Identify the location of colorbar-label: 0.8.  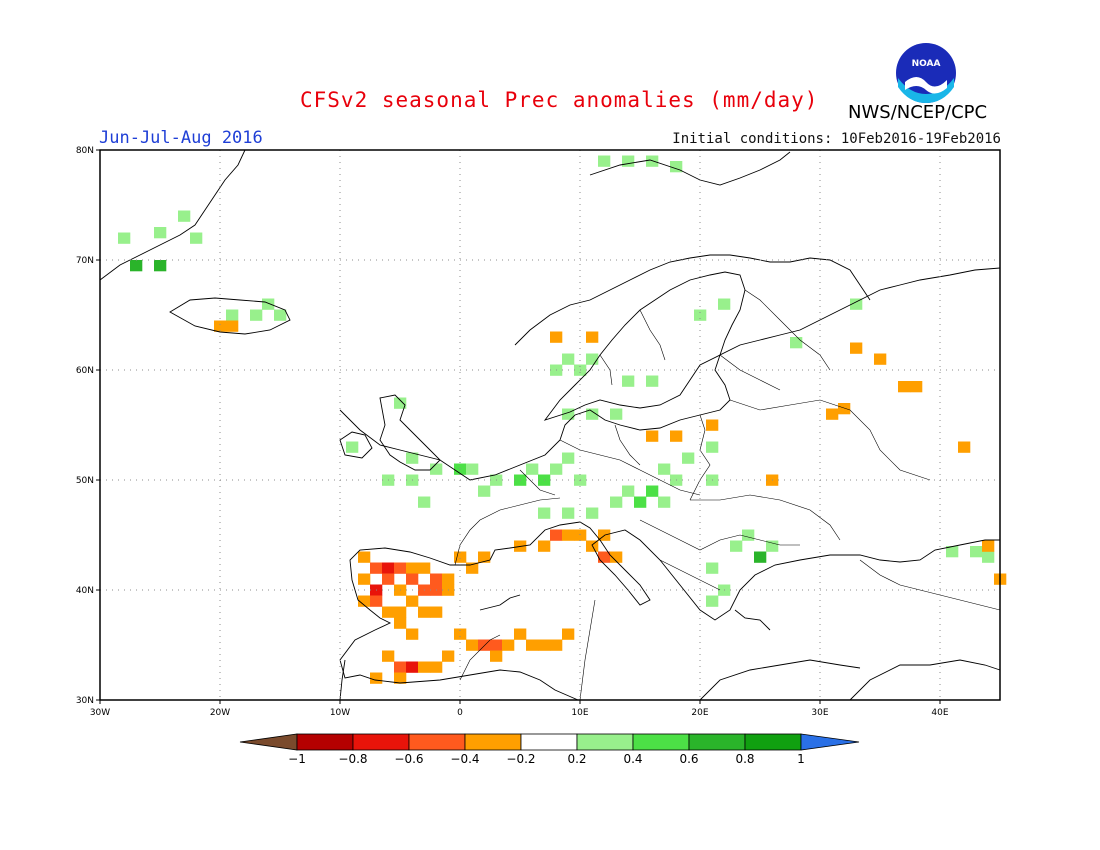
(744, 759).